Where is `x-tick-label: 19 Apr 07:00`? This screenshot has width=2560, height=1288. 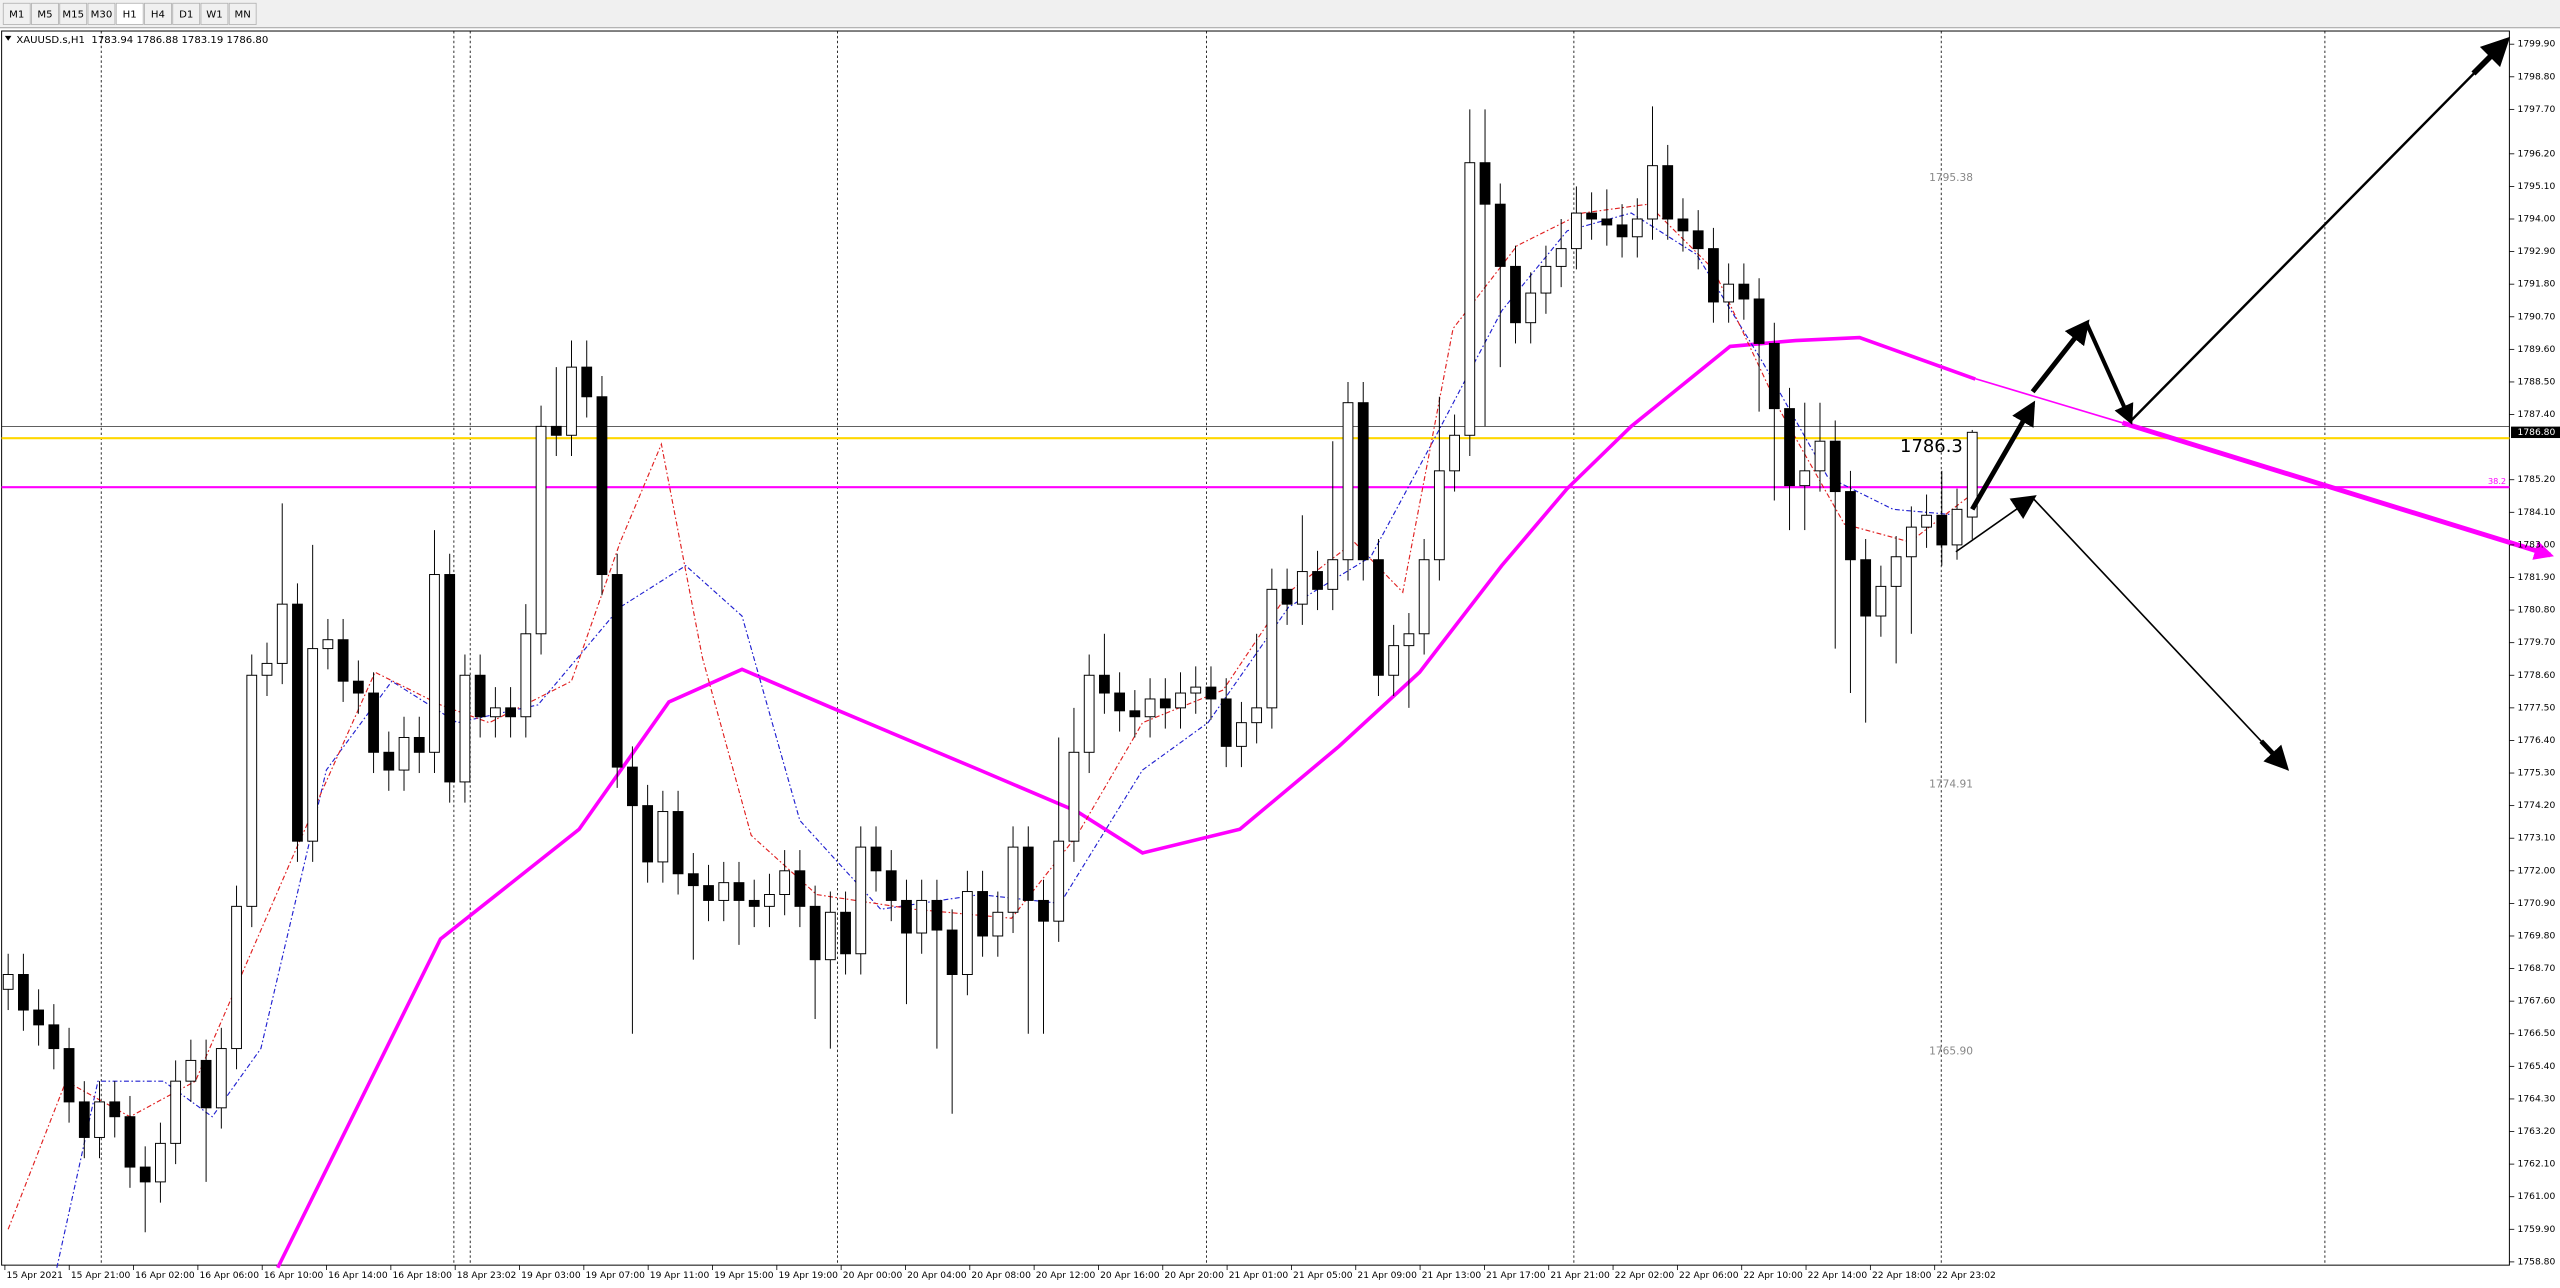
x-tick-label: 19 Apr 07:00 is located at coordinates (615, 1276).